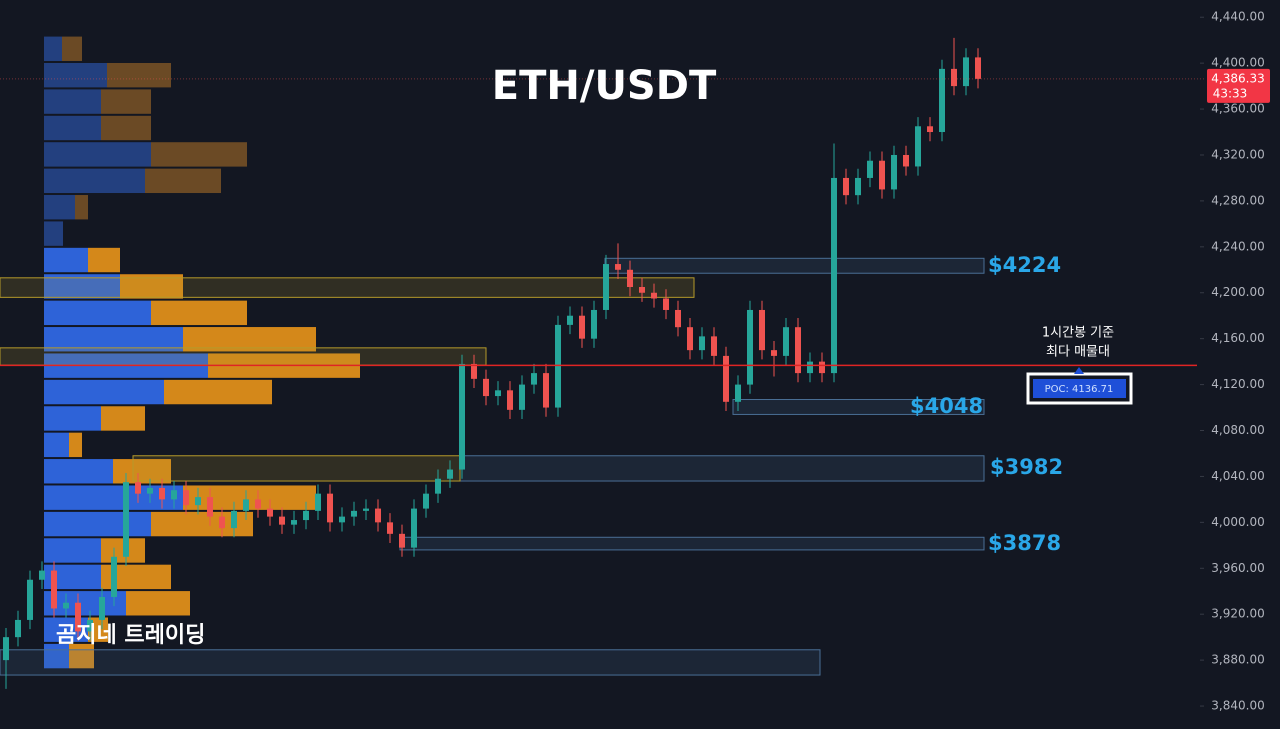 The width and height of the screenshot is (1280, 729). Describe the element at coordinates (1237, 568) in the screenshot. I see `y-tick-label: 3,960.00` at that location.